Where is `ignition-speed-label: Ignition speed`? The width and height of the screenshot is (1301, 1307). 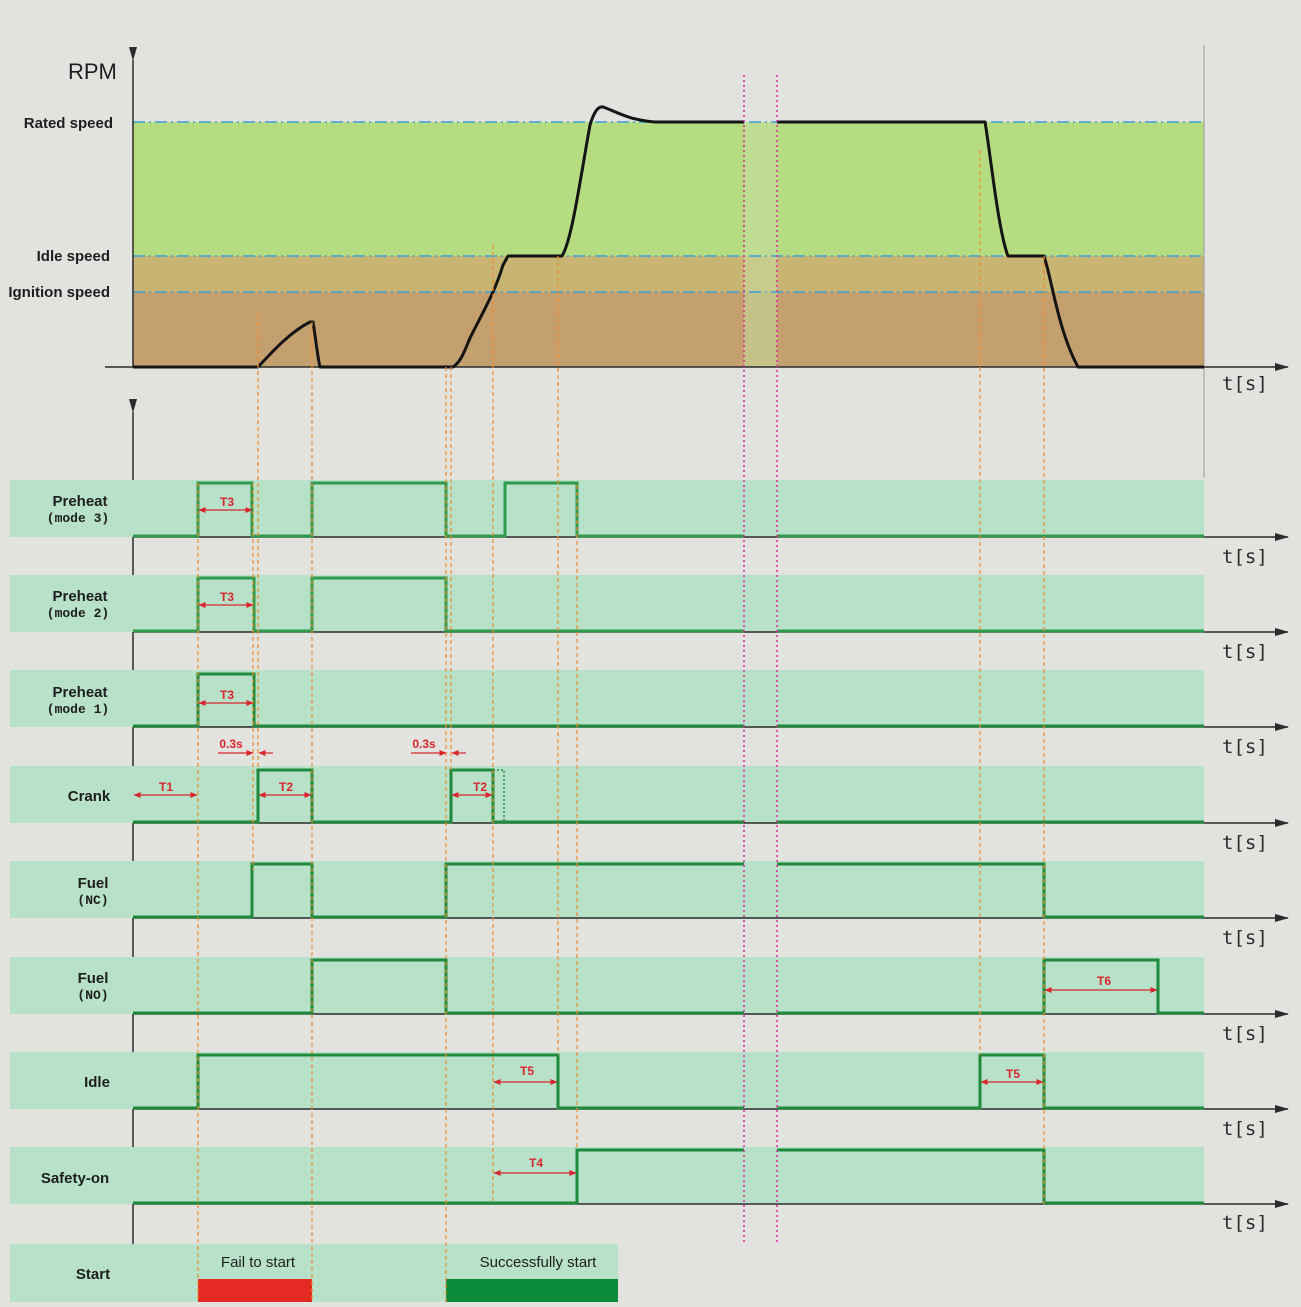
ignition-speed-label: Ignition speed is located at coordinates (59, 292).